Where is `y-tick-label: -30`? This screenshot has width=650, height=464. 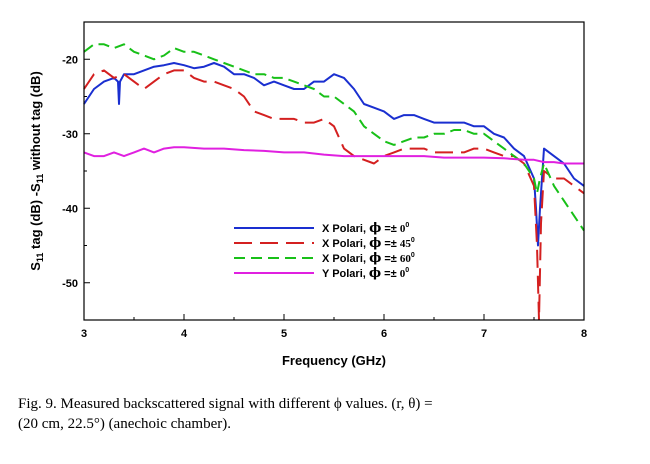 y-tick-label: -30 is located at coordinates (70, 135).